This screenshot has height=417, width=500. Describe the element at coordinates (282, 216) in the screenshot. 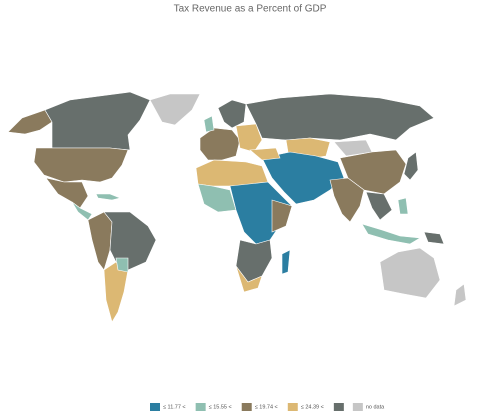

I see `east-africa` at that location.